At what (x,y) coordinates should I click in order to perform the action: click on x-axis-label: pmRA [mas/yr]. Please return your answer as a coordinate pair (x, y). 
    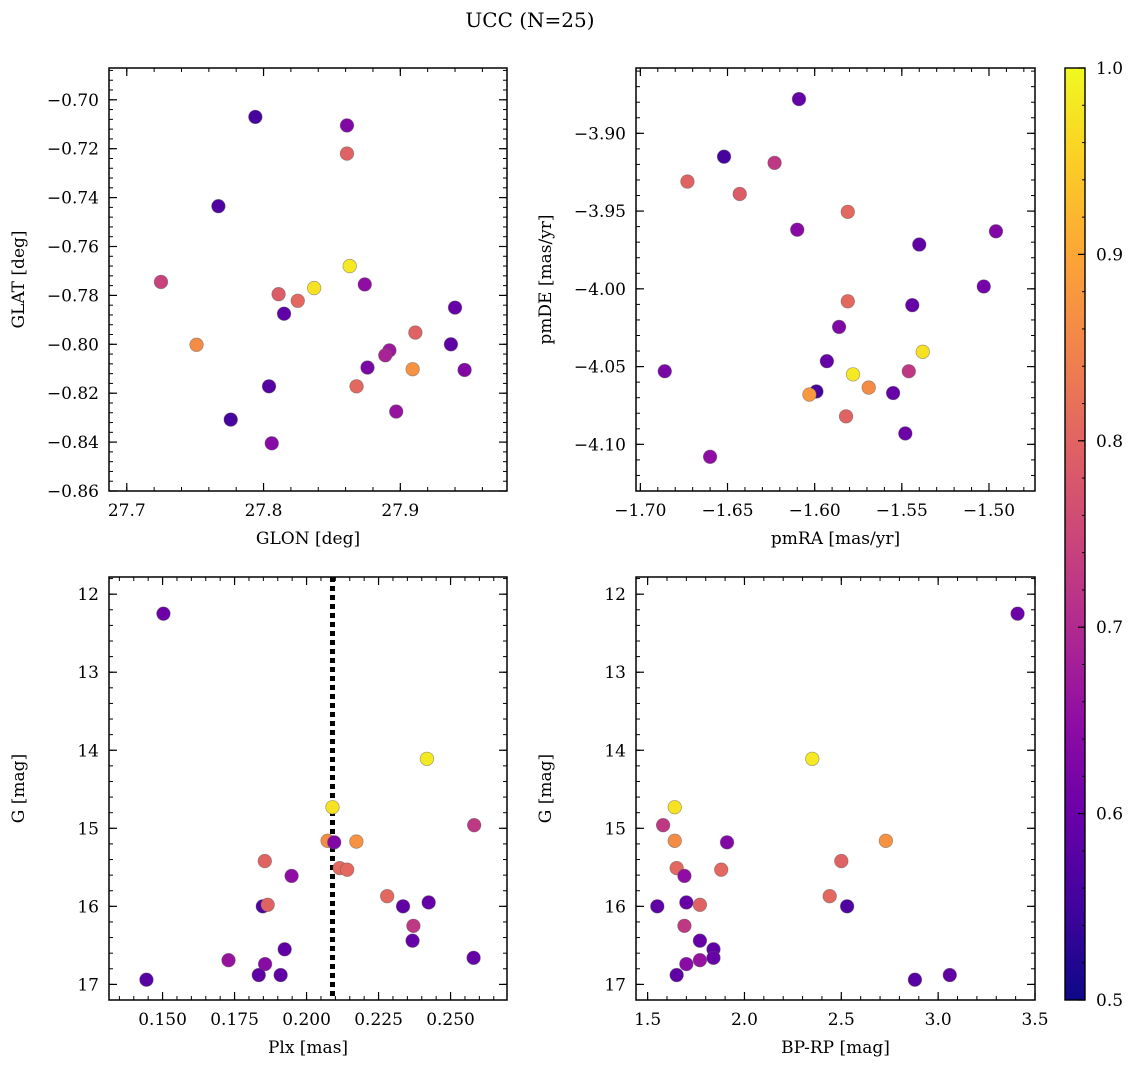
    Looking at the image, I should click on (835, 539).